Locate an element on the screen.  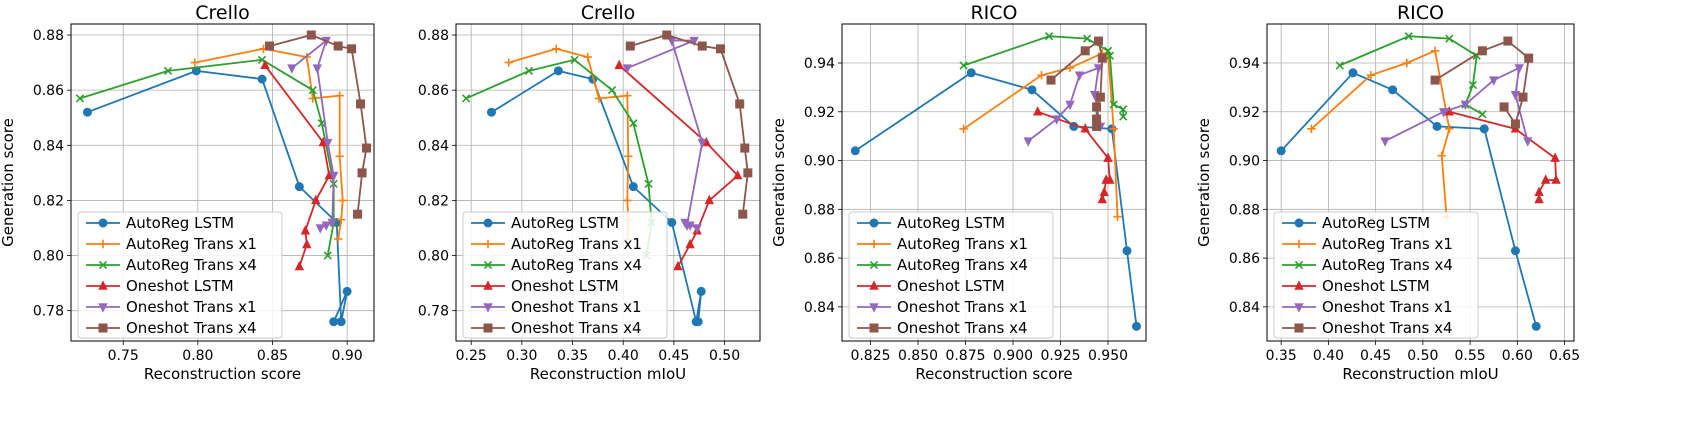
x-tick-label: 0.875 is located at coordinates (965, 356).